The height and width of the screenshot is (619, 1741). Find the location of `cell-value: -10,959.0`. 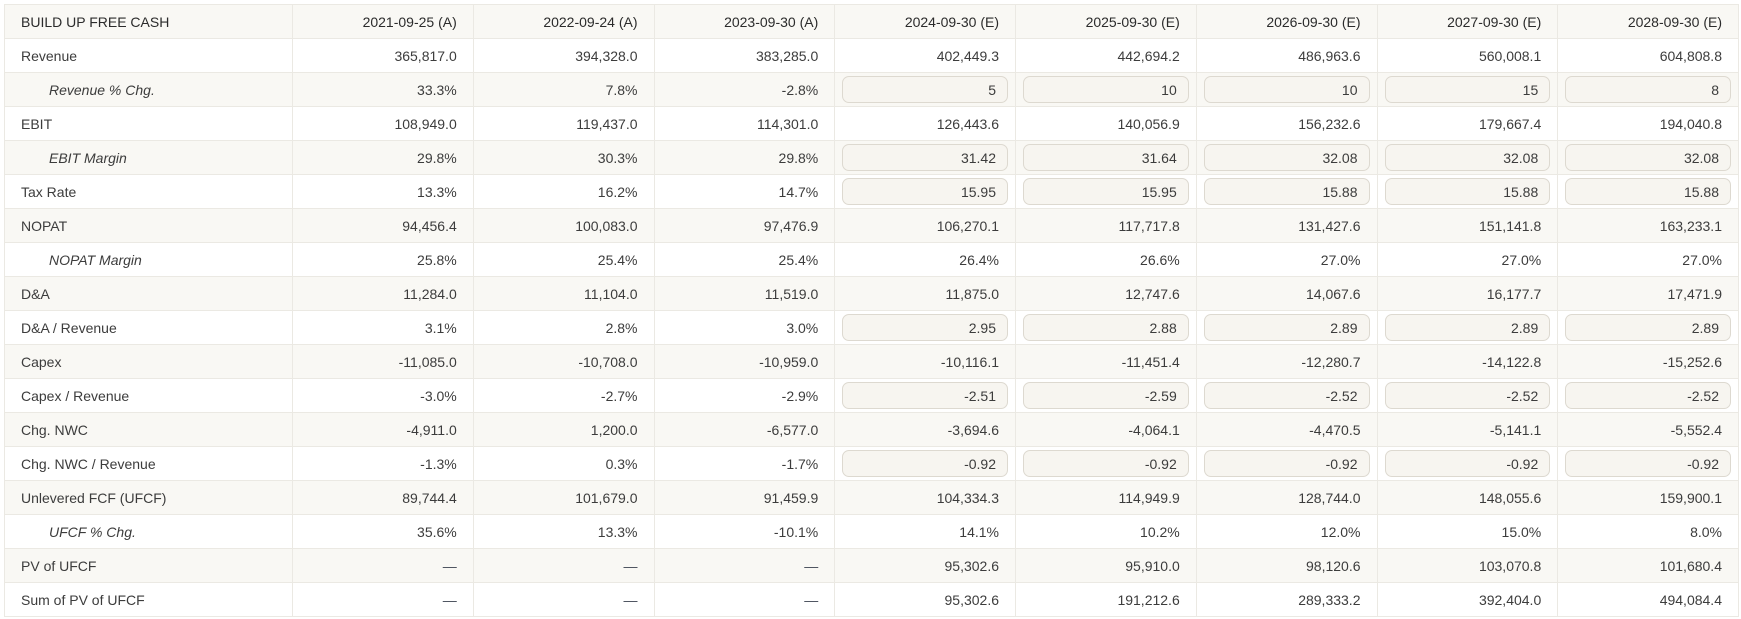

cell-value: -10,959.0 is located at coordinates (789, 361).